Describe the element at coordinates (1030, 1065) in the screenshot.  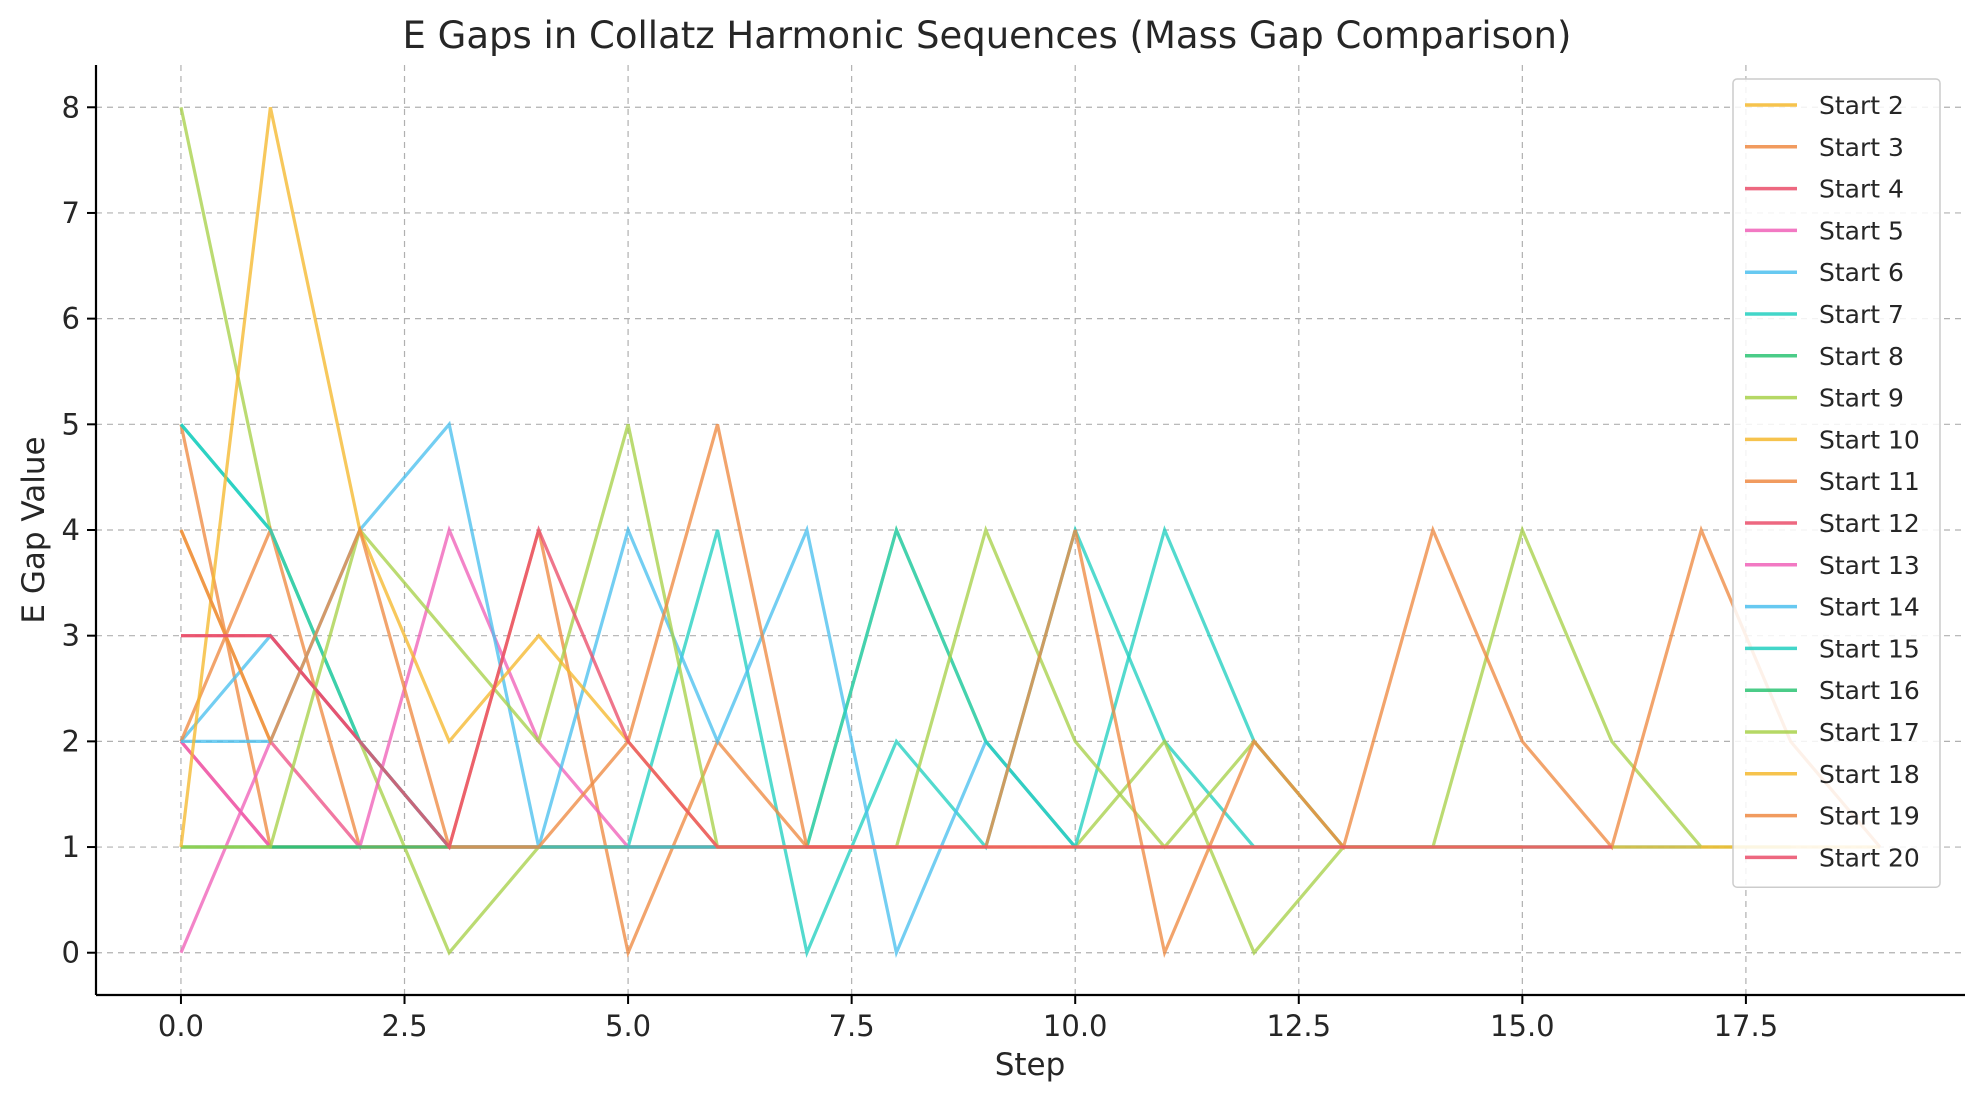
I see `x-axis-label: Step` at that location.